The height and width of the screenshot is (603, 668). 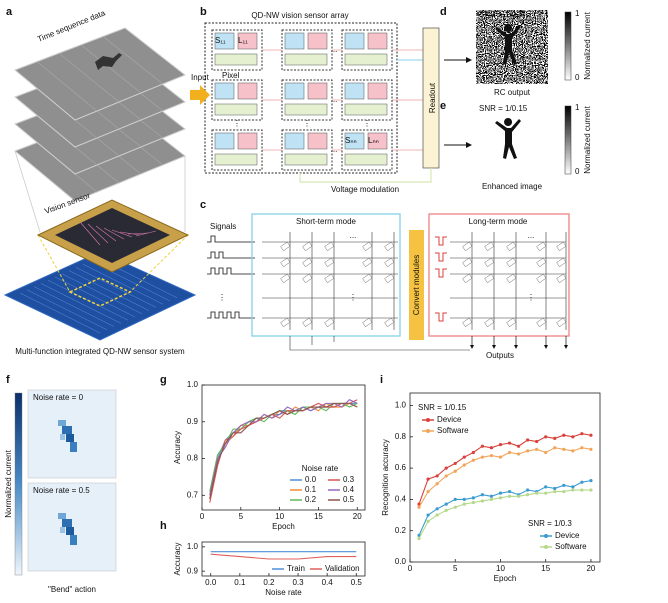 I want to click on y-tick-label: 1.0, so click(x=193, y=384).